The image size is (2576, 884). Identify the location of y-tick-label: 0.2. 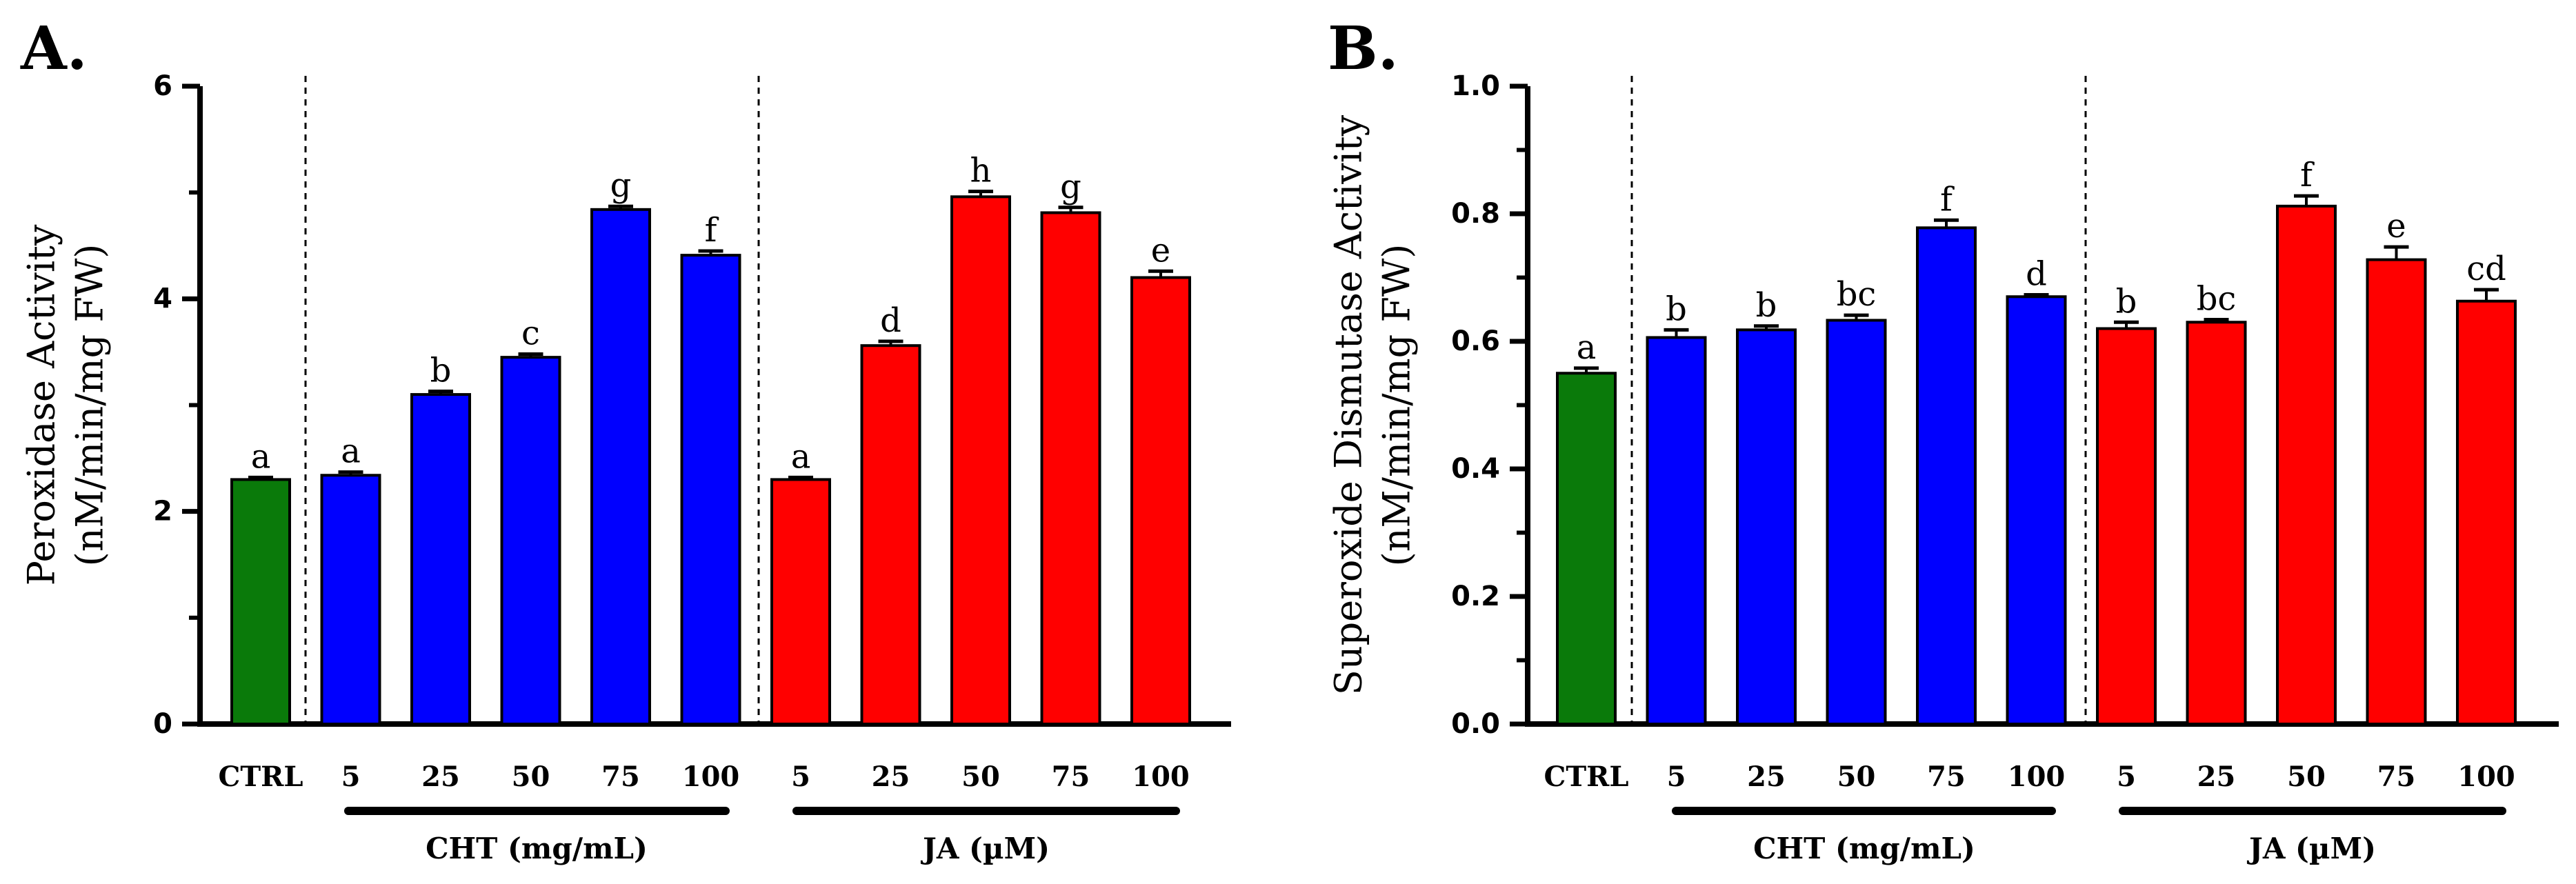
(1475, 596).